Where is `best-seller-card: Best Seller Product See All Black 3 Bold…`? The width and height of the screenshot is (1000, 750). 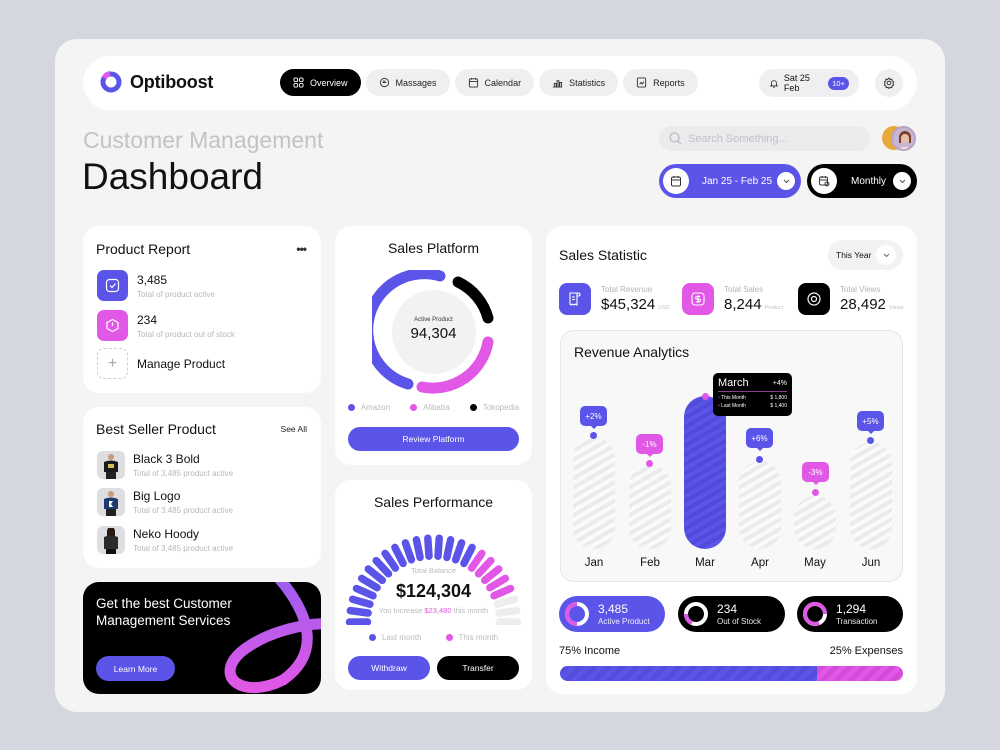
best-seller-card: Best Seller Product See All Black 3 Bold… is located at coordinates (202, 487).